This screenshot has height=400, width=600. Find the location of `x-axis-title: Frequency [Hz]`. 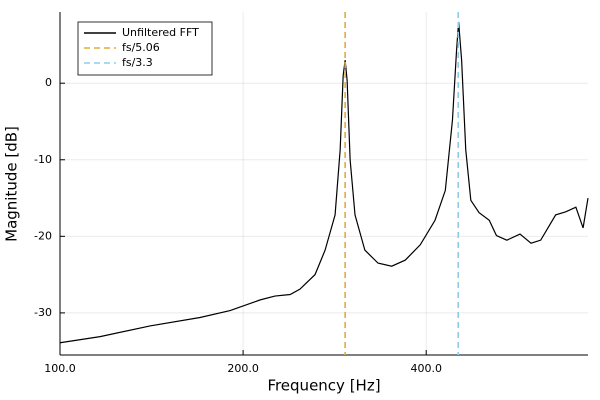

x-axis-title: Frequency [Hz] is located at coordinates (323, 386).